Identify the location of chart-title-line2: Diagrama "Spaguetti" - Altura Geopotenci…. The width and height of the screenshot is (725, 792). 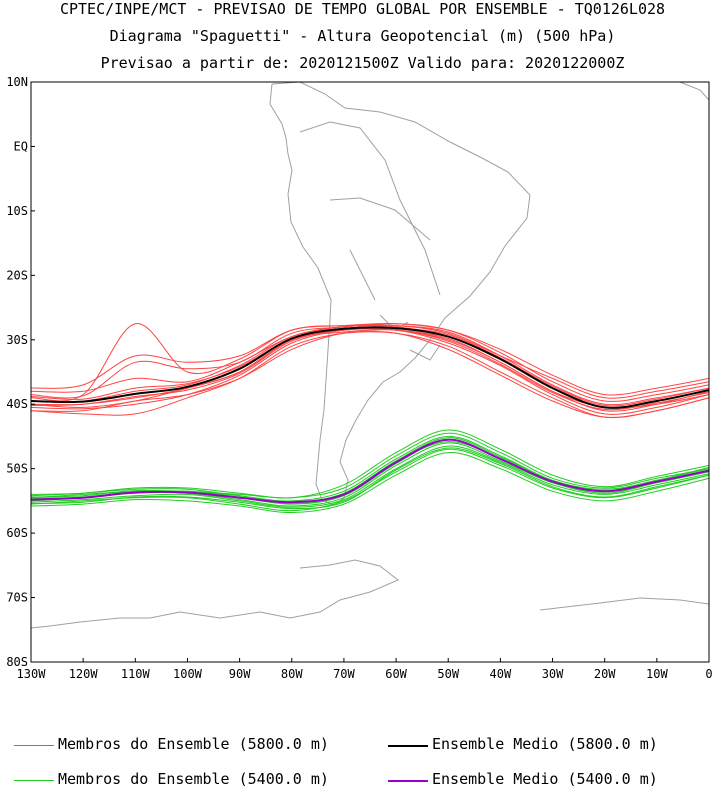
(362, 36).